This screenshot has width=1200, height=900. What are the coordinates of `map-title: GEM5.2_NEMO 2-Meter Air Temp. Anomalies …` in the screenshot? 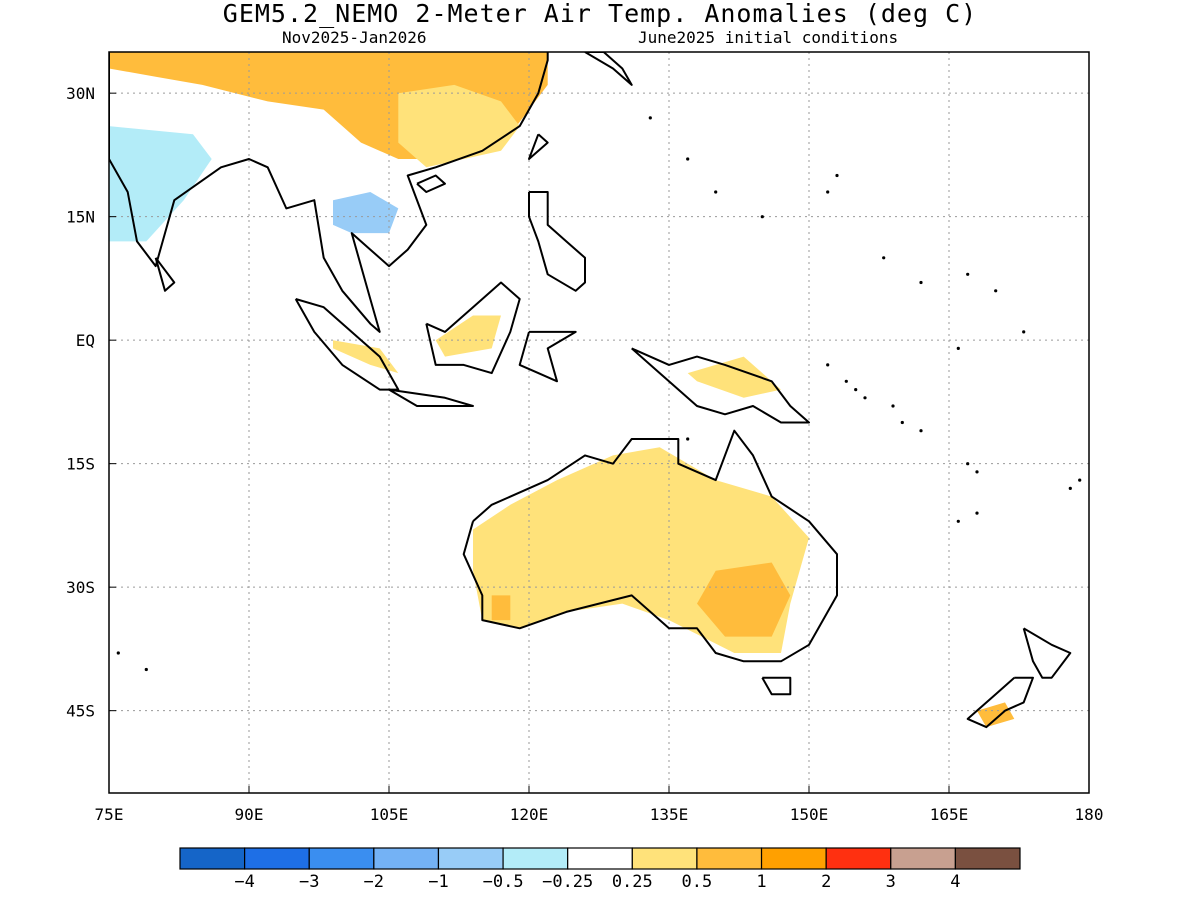 It's located at (600, 14).